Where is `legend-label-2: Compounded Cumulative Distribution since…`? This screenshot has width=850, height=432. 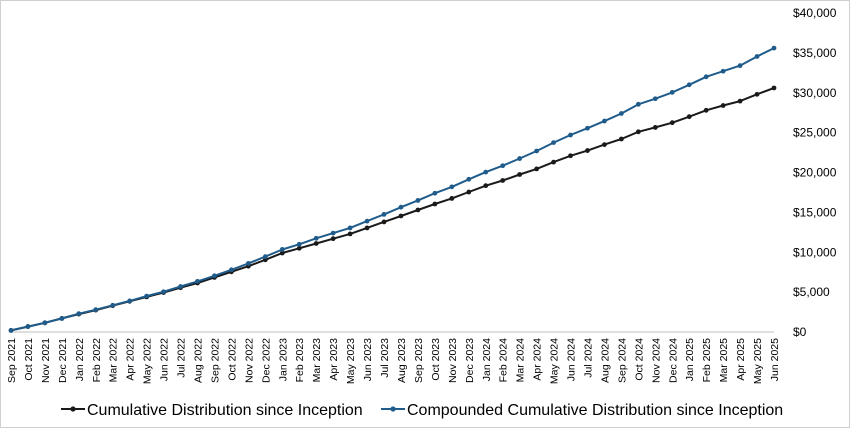 legend-label-2: Compounded Cumulative Distribution since… is located at coordinates (595, 410).